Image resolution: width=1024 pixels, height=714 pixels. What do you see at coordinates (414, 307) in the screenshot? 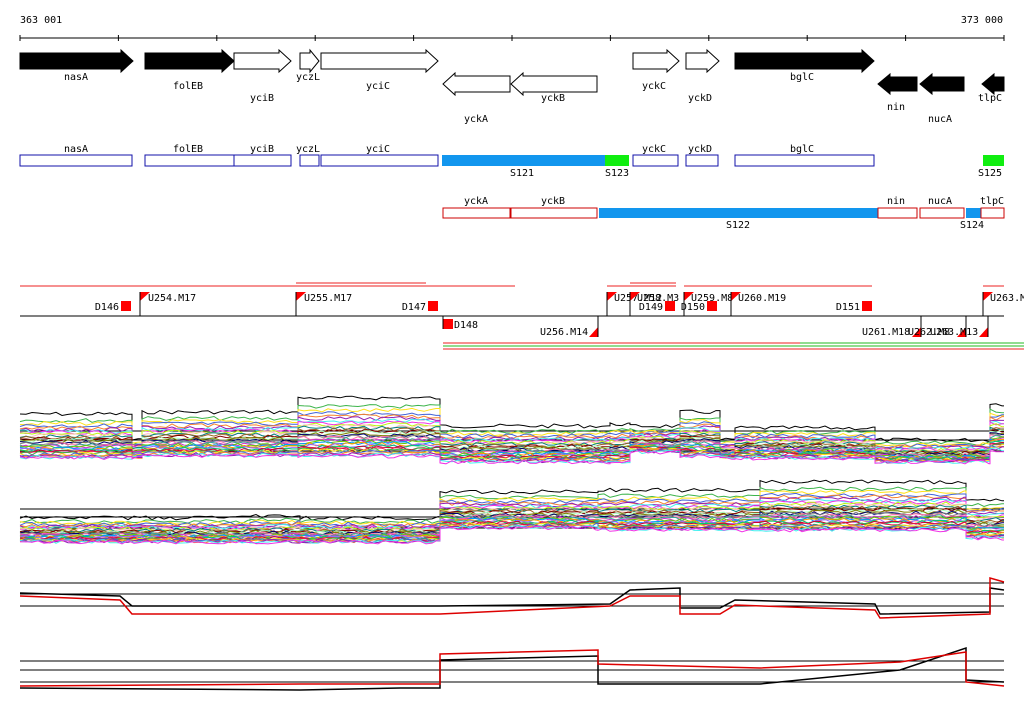
I see `break-label: D147` at bounding box center [414, 307].